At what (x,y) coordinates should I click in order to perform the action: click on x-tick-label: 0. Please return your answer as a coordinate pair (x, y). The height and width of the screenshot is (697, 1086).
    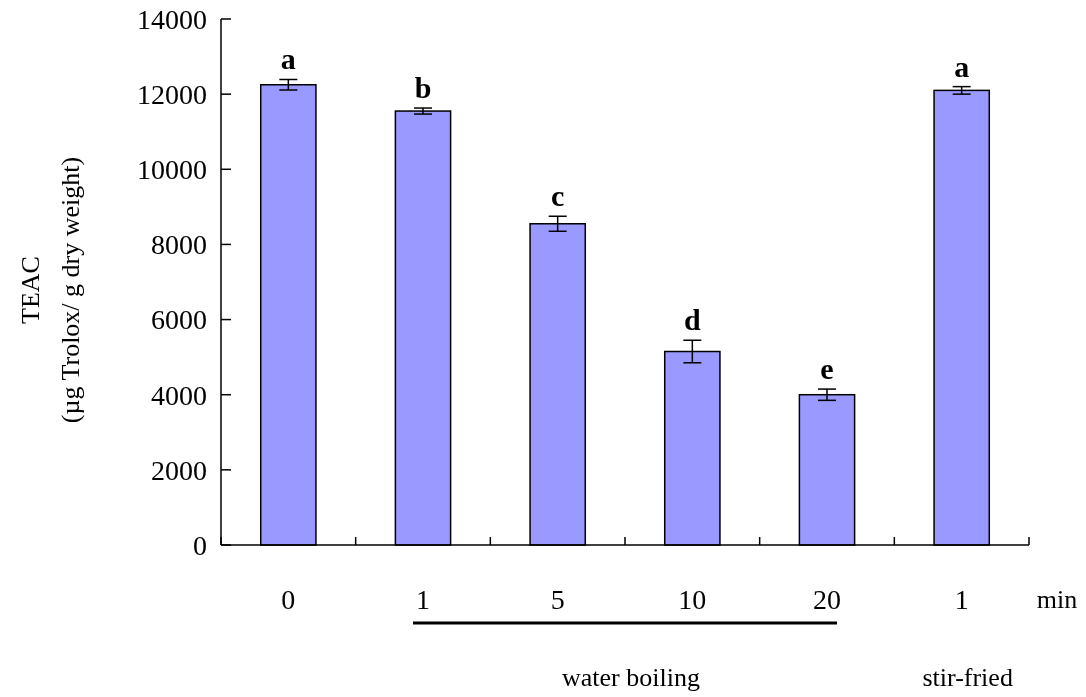
    Looking at the image, I should click on (288, 599).